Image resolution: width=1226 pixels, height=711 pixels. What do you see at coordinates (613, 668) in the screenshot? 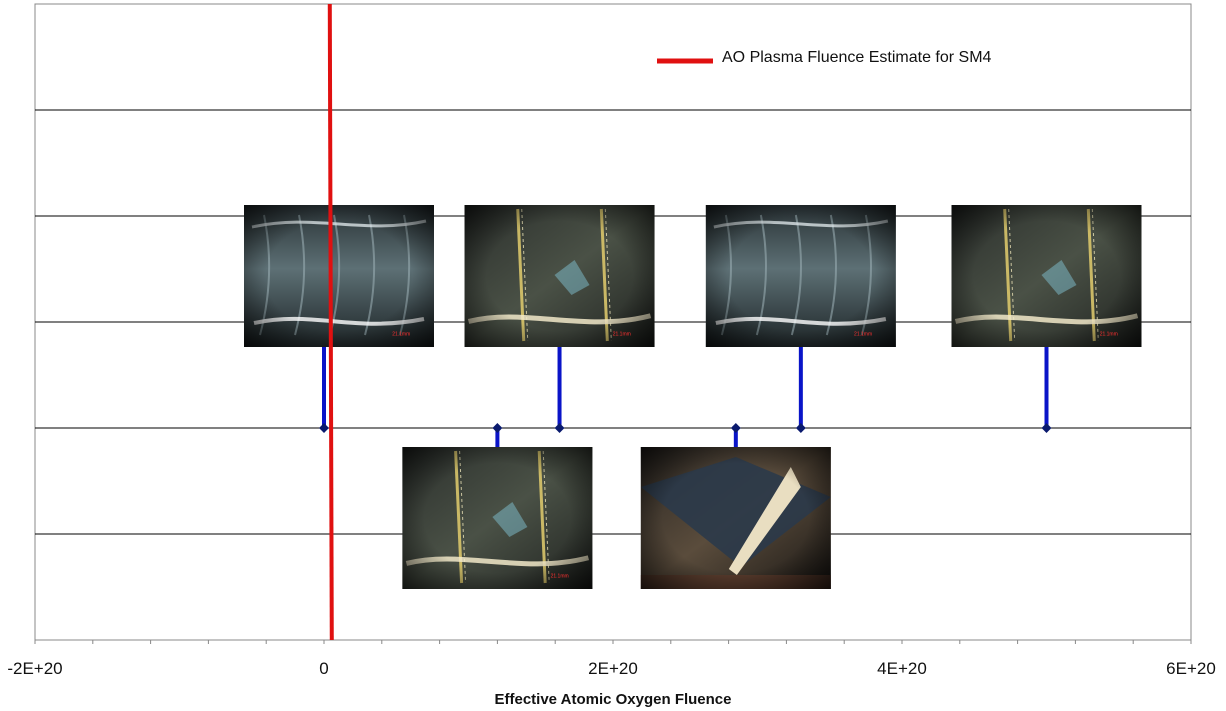
I see `x-tick-label: 2E+20` at bounding box center [613, 668].